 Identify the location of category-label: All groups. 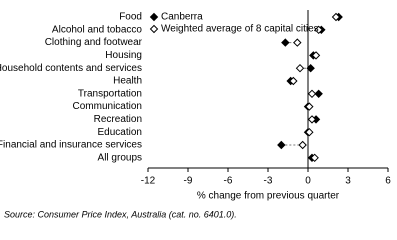
(120, 157).